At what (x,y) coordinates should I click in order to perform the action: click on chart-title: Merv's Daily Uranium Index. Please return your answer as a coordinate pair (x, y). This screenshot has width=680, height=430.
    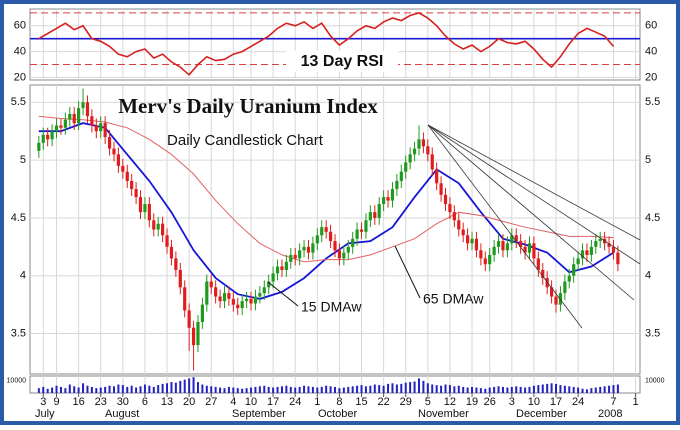
    Looking at the image, I should click on (248, 106).